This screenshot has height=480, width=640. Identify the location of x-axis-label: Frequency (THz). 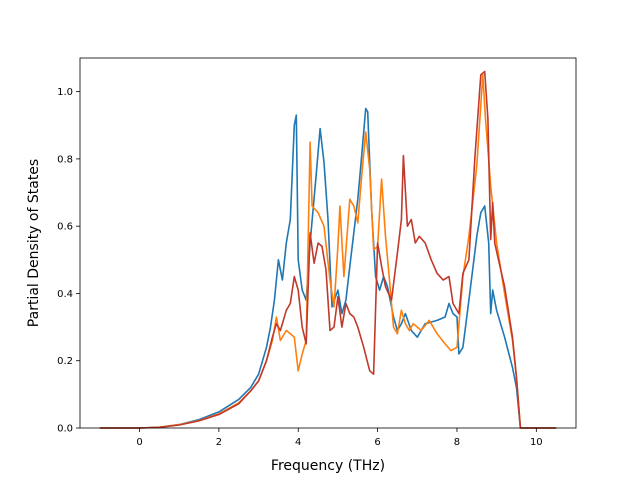
(328, 466).